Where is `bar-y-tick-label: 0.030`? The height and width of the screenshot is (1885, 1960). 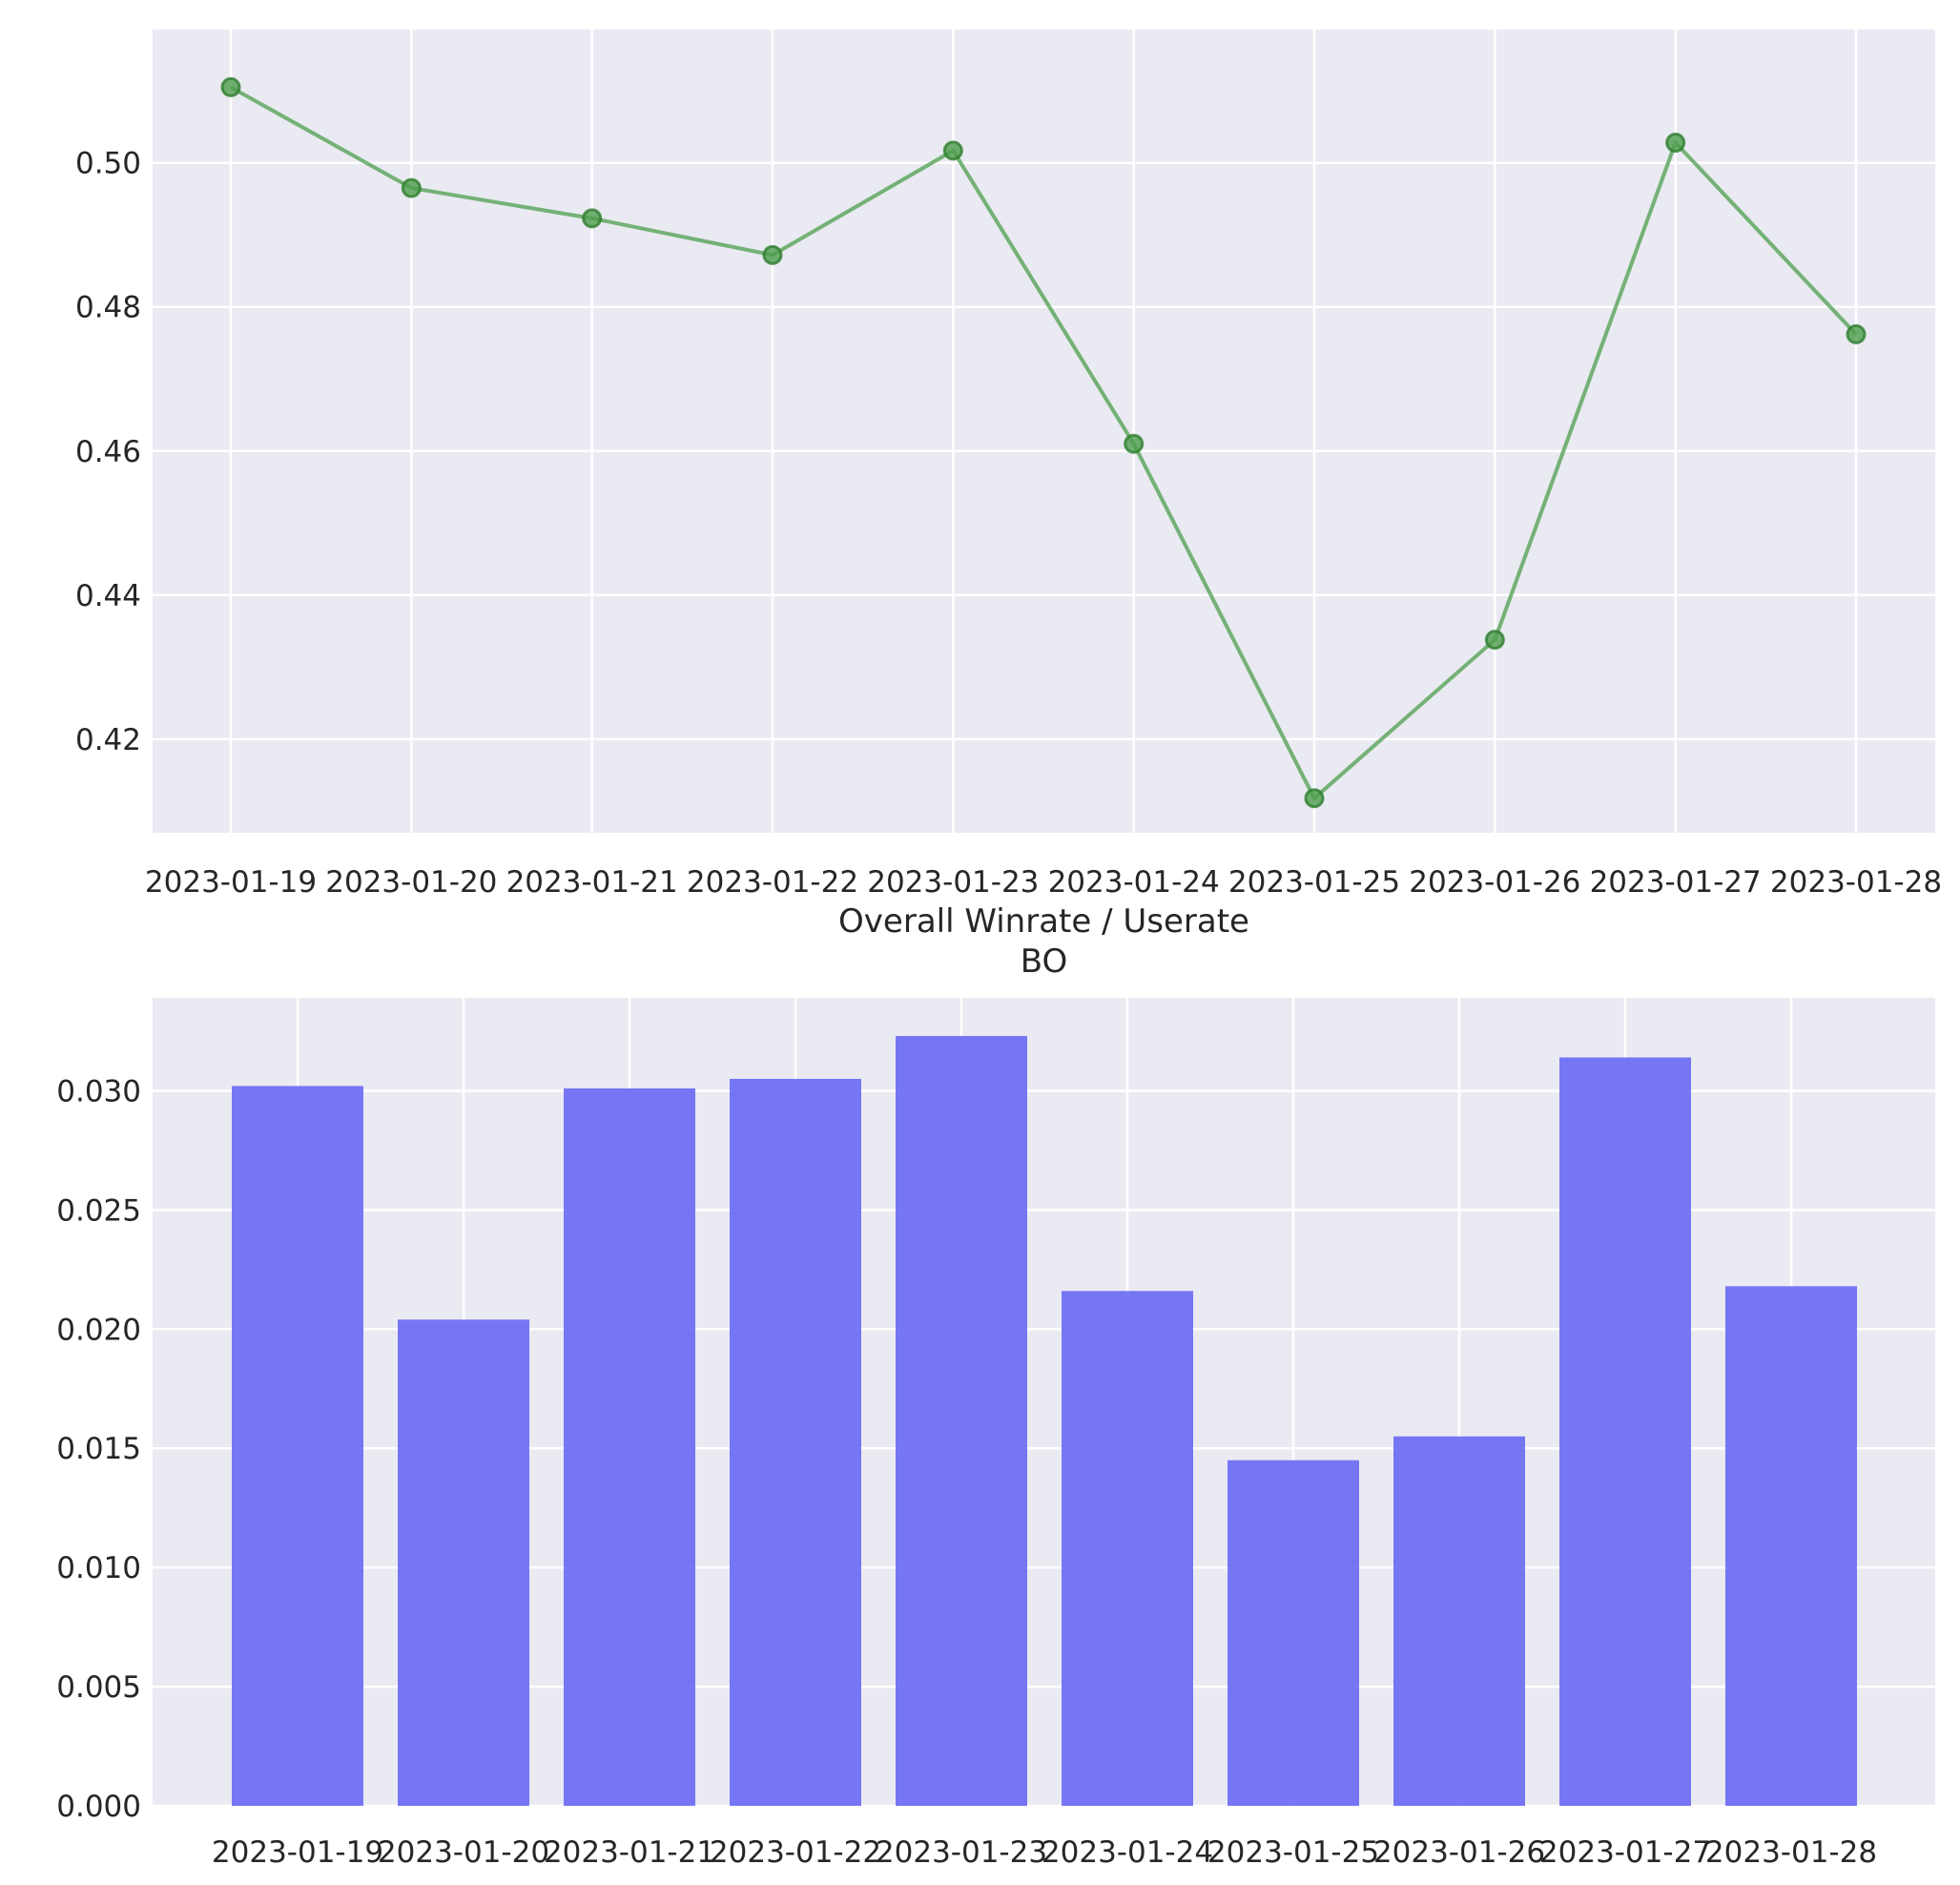 bar-y-tick-label: 0.030 is located at coordinates (98, 1091).